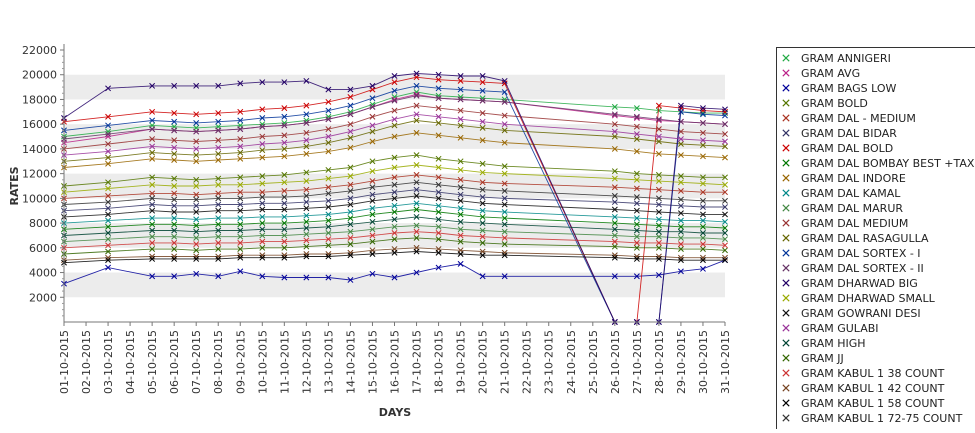 This screenshot has width=975, height=433. What do you see at coordinates (833, 343) in the screenshot?
I see `legend-label: GRAM HIGH` at bounding box center [833, 343].